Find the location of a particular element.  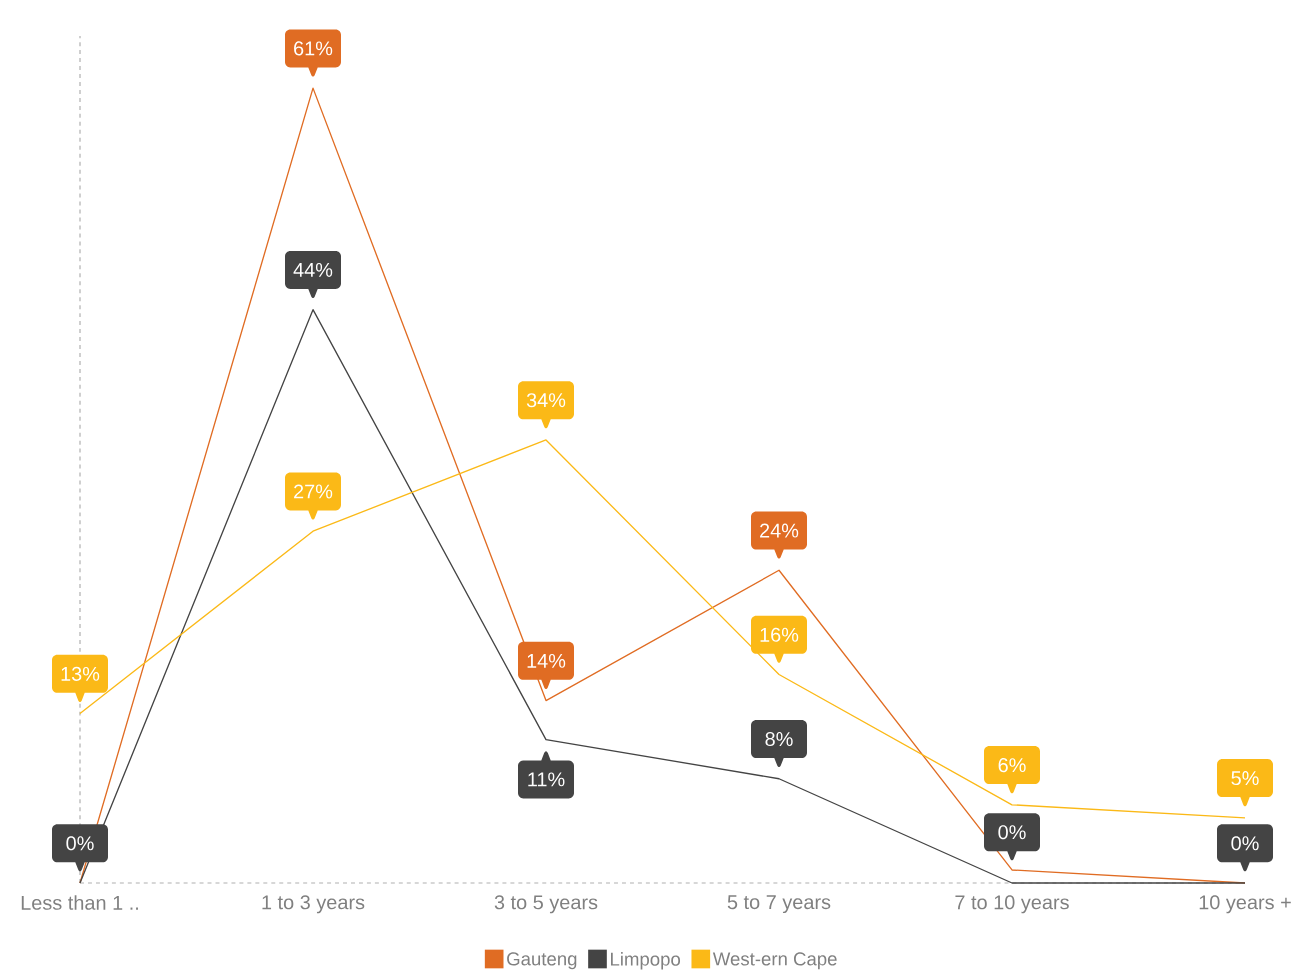

data-label: 6% is located at coordinates (1012, 765).